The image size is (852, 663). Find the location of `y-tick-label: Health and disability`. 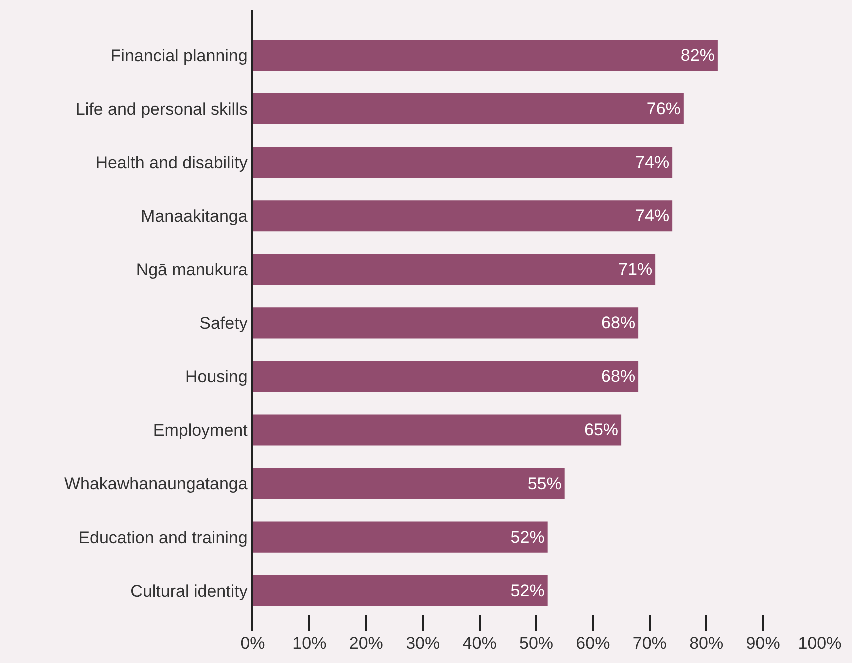

y-tick-label: Health and disability is located at coordinates (172, 163).